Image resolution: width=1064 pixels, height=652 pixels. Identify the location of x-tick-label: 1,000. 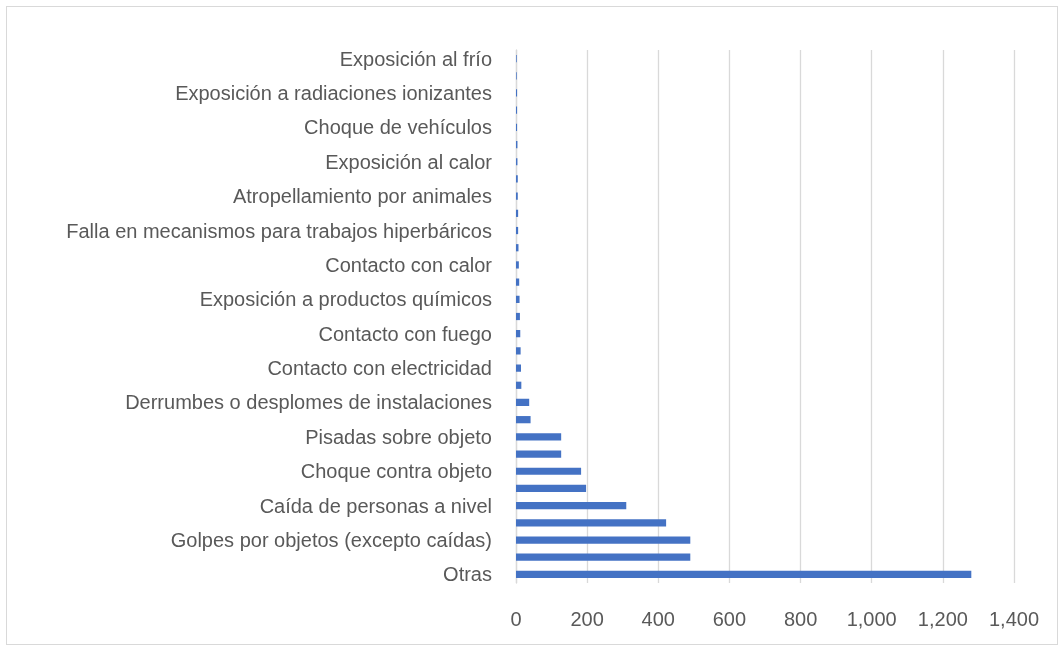
(871, 619).